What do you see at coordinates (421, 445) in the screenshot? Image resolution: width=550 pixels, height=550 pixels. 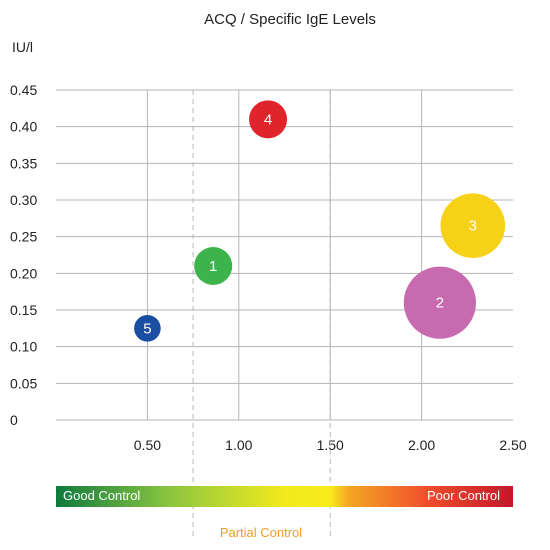 I see `x-tick-label: 2.00` at bounding box center [421, 445].